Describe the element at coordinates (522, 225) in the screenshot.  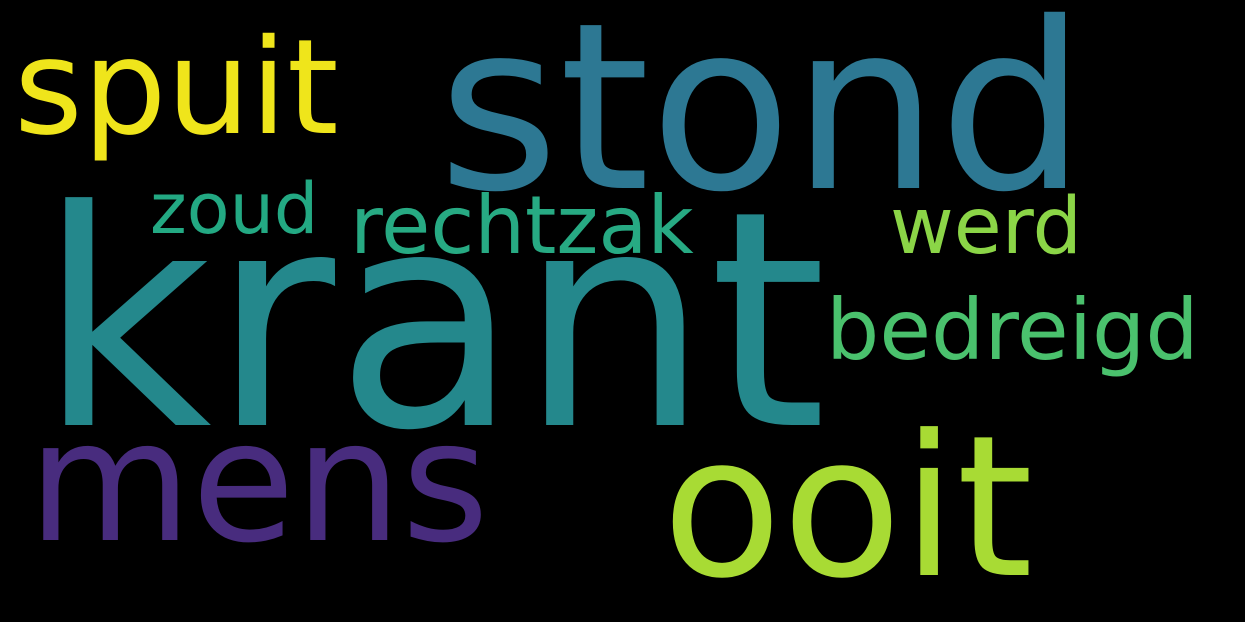
I see `word-rechtzak: rechtzak` at that location.